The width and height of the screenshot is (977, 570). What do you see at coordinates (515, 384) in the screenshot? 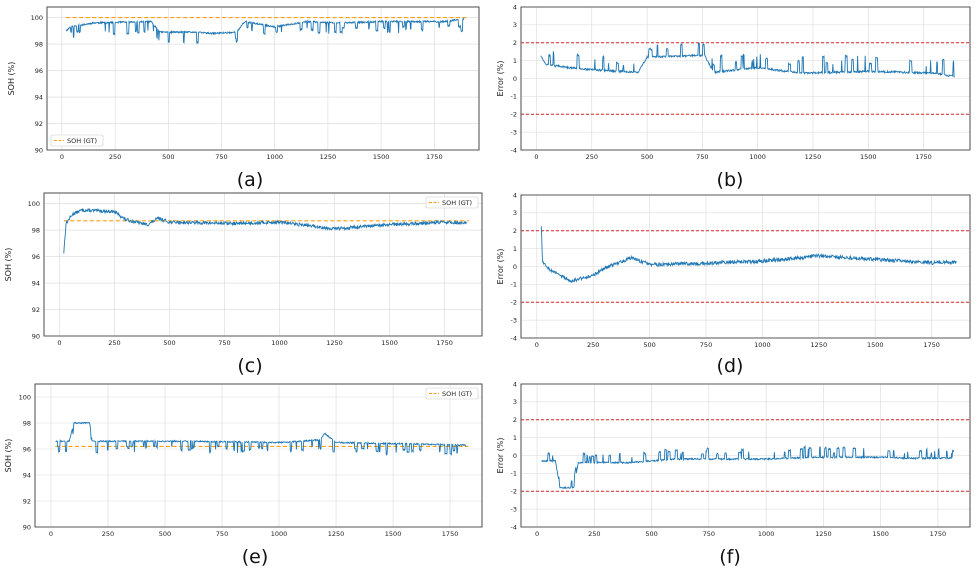
I see `y-tick-label: 4` at bounding box center [515, 384].